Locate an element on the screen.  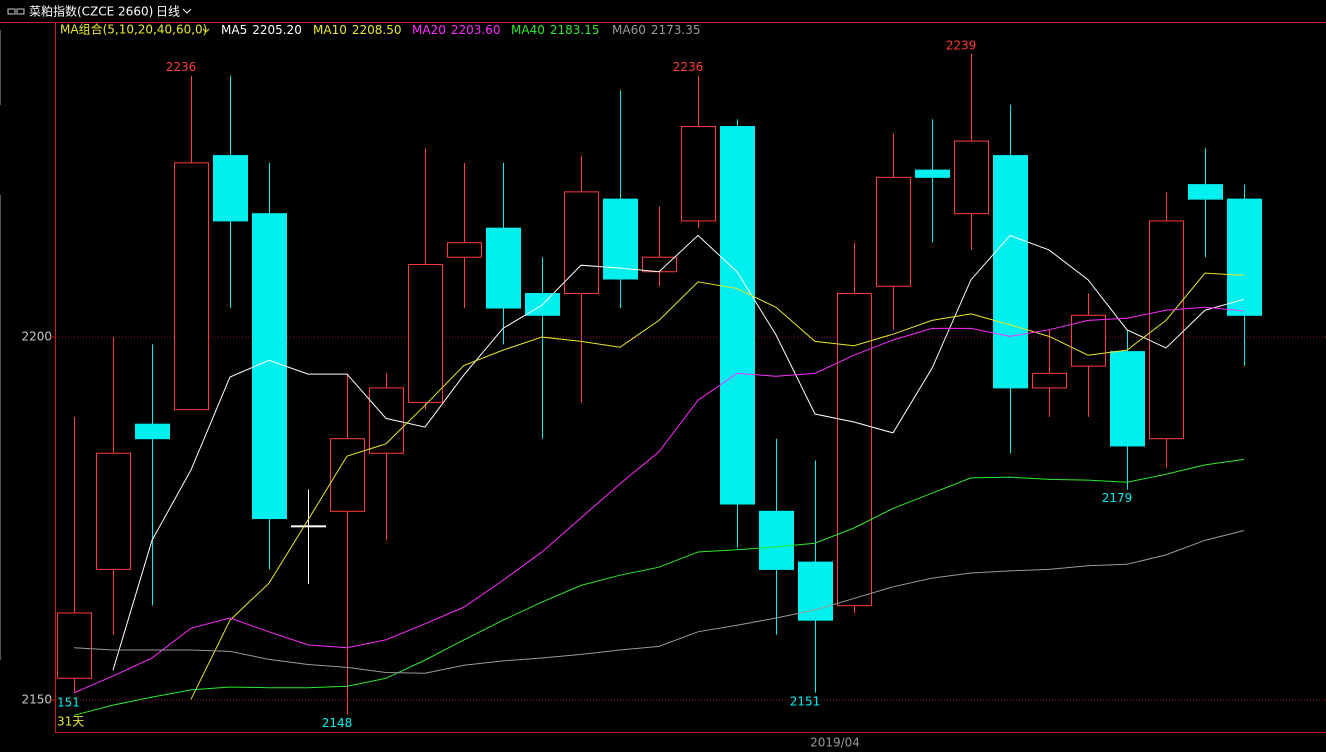
ma-group: MA组合(5,10,20,40,60,0) is located at coordinates (133, 29).